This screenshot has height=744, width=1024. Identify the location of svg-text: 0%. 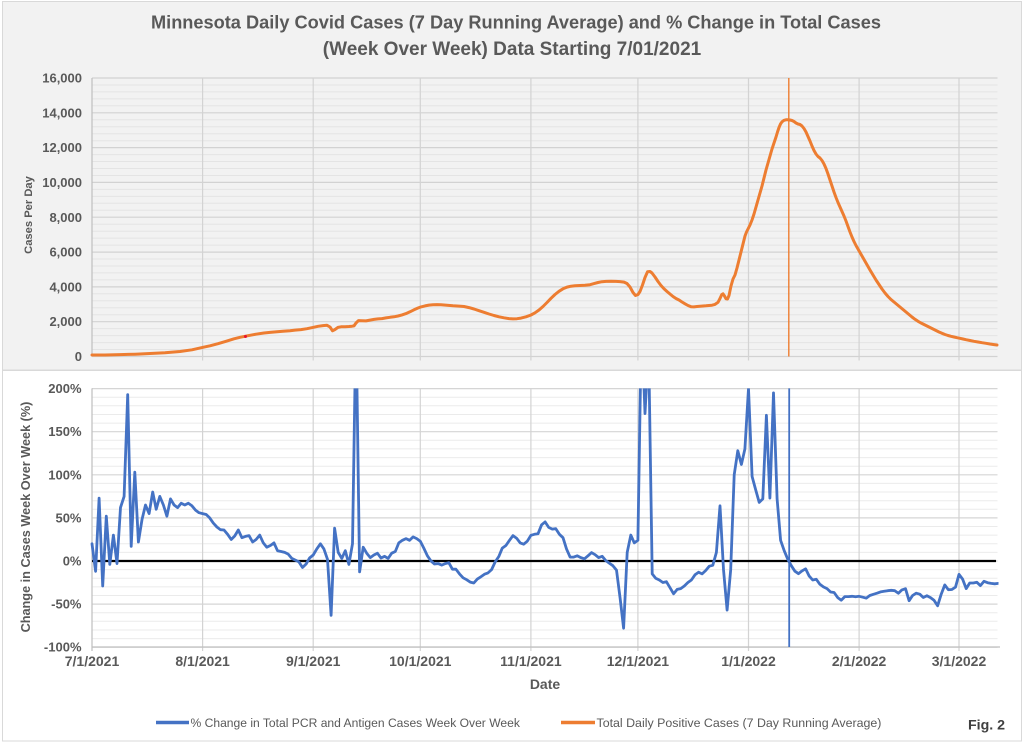
(72, 561).